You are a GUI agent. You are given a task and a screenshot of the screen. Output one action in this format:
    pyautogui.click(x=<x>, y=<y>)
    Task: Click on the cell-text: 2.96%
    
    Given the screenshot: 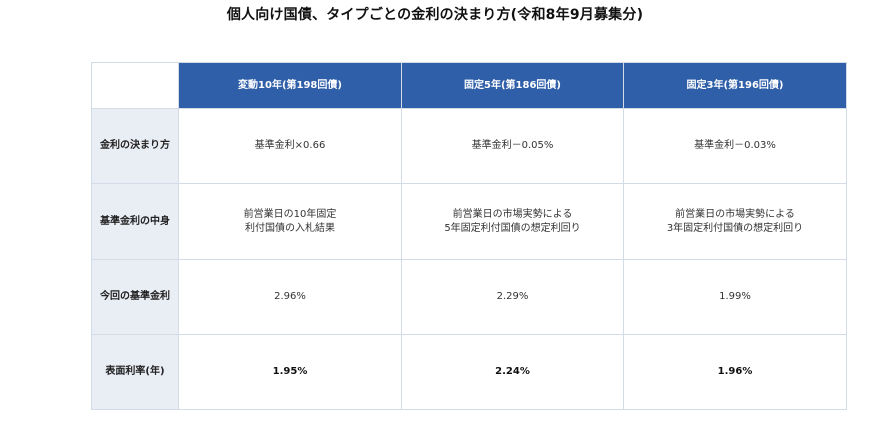 What is the action you would take?
    pyautogui.click(x=290, y=296)
    